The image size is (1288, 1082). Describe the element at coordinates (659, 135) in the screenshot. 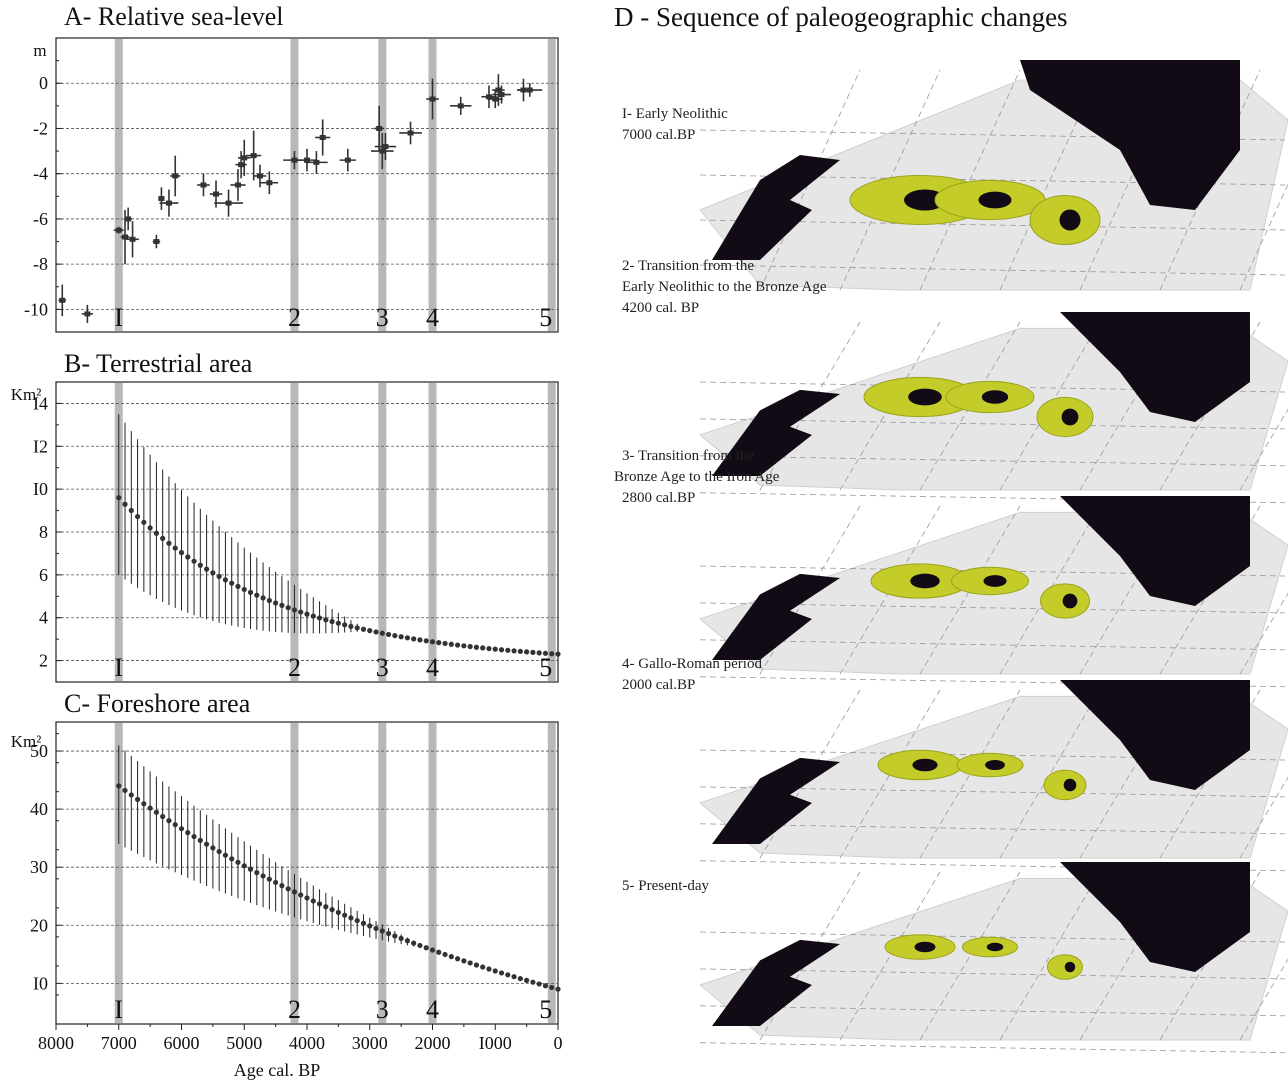

I see `stage-1-line2: 7000 cal.BP` at that location.